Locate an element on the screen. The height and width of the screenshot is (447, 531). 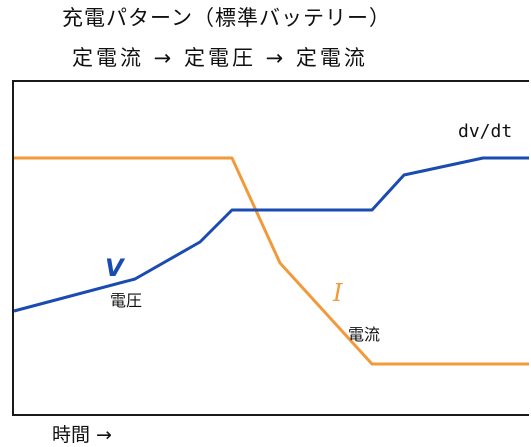
diagram-subtitle: 定電流 → 定電圧 → 定電流 is located at coordinates (220, 58).